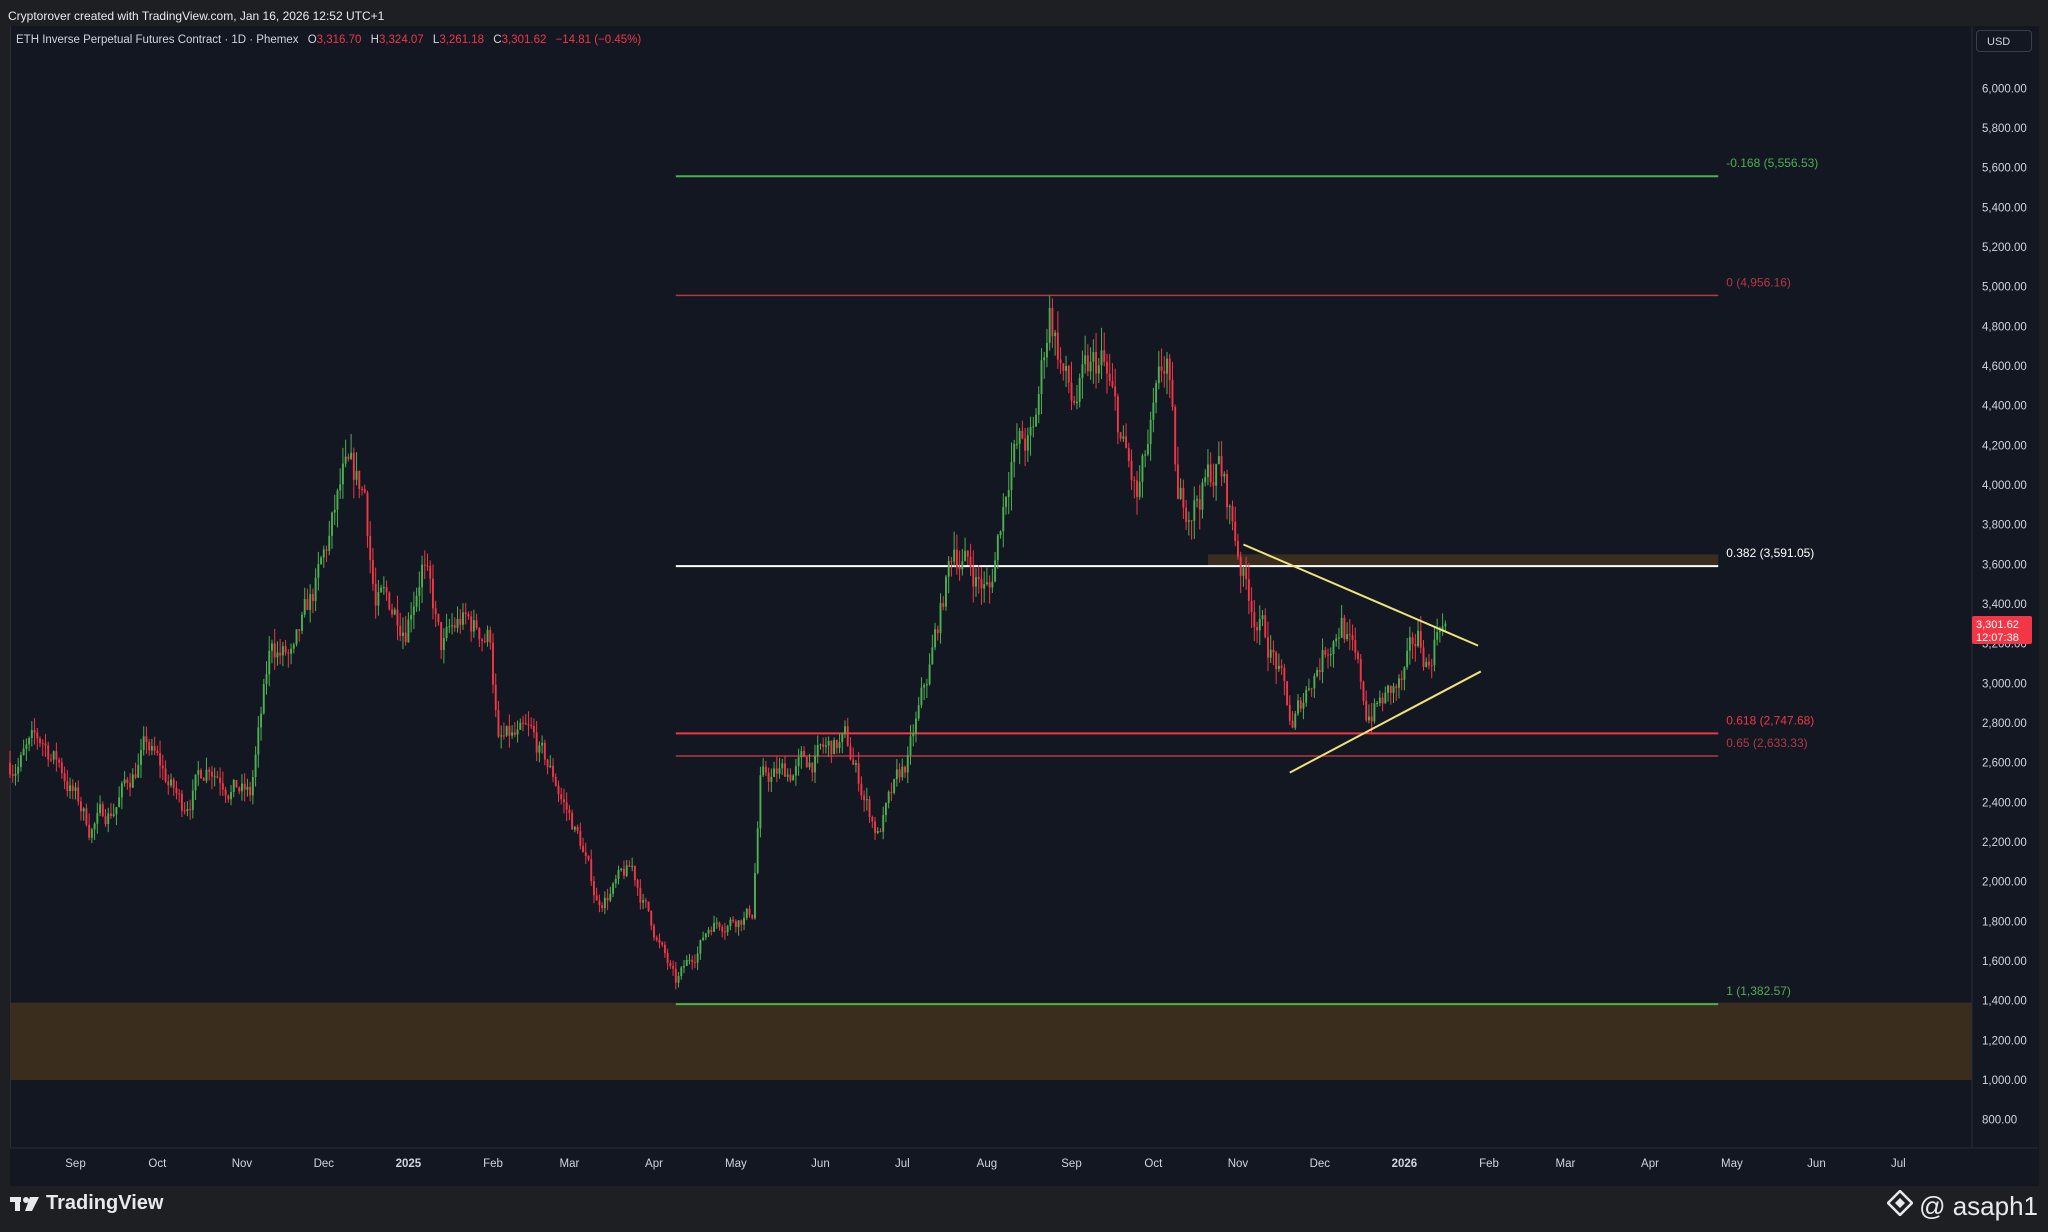  I want to click on currency-button: USD, so click(2004, 41).